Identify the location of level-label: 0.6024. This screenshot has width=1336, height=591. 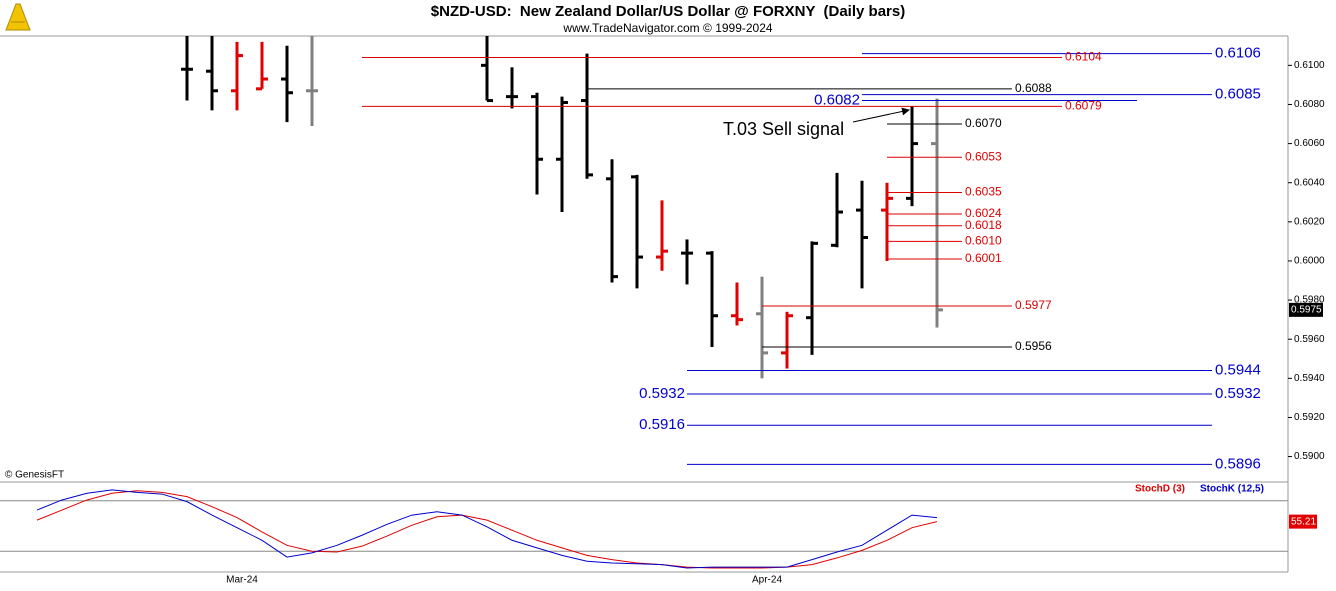
(983, 213).